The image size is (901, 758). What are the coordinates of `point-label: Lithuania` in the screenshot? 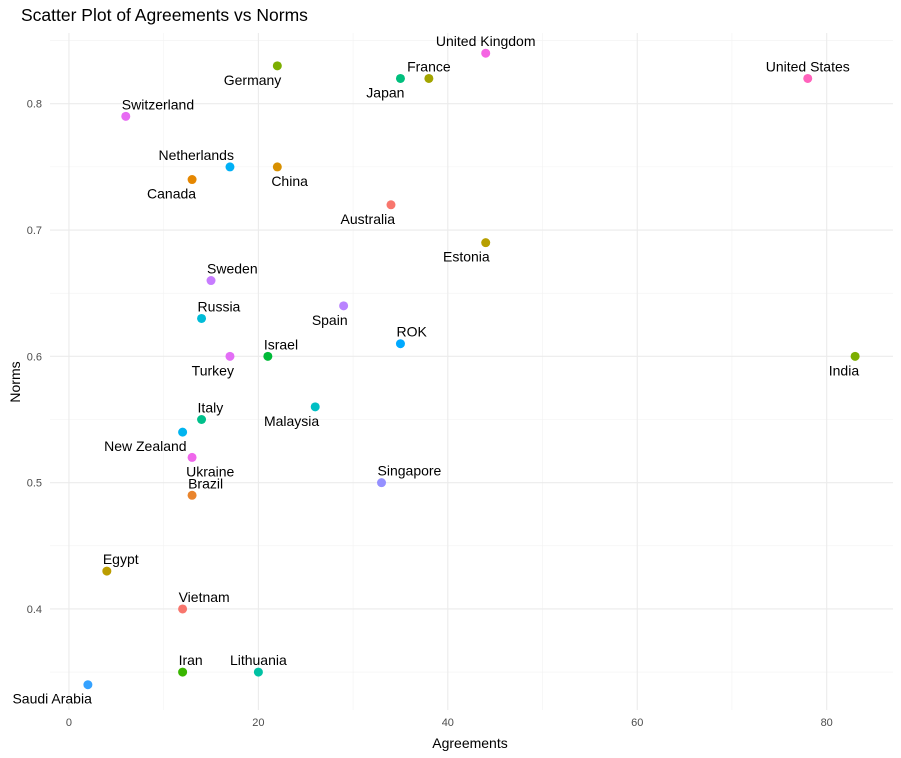 It's located at (258, 660).